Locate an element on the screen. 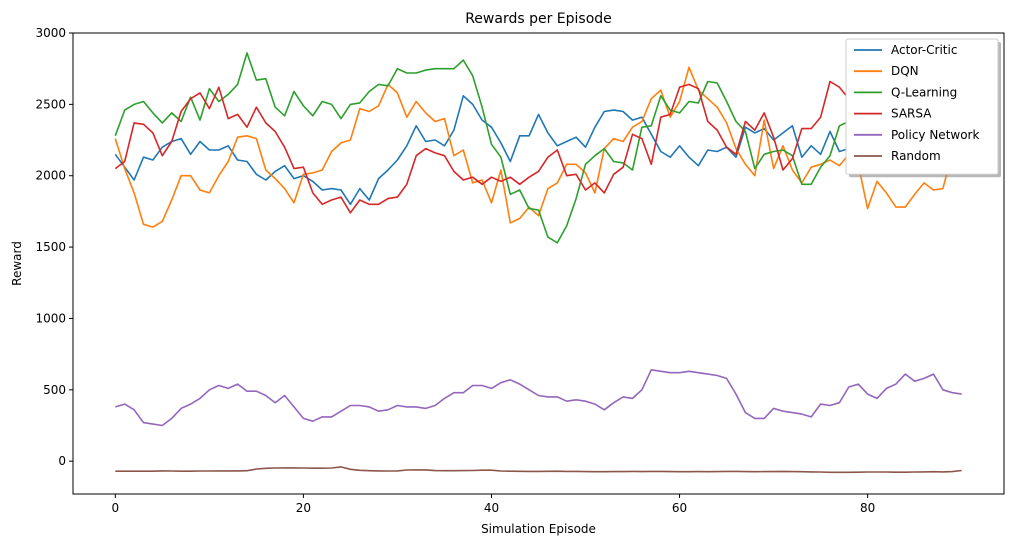  y-tick-label: 3000 is located at coordinates (50, 33).